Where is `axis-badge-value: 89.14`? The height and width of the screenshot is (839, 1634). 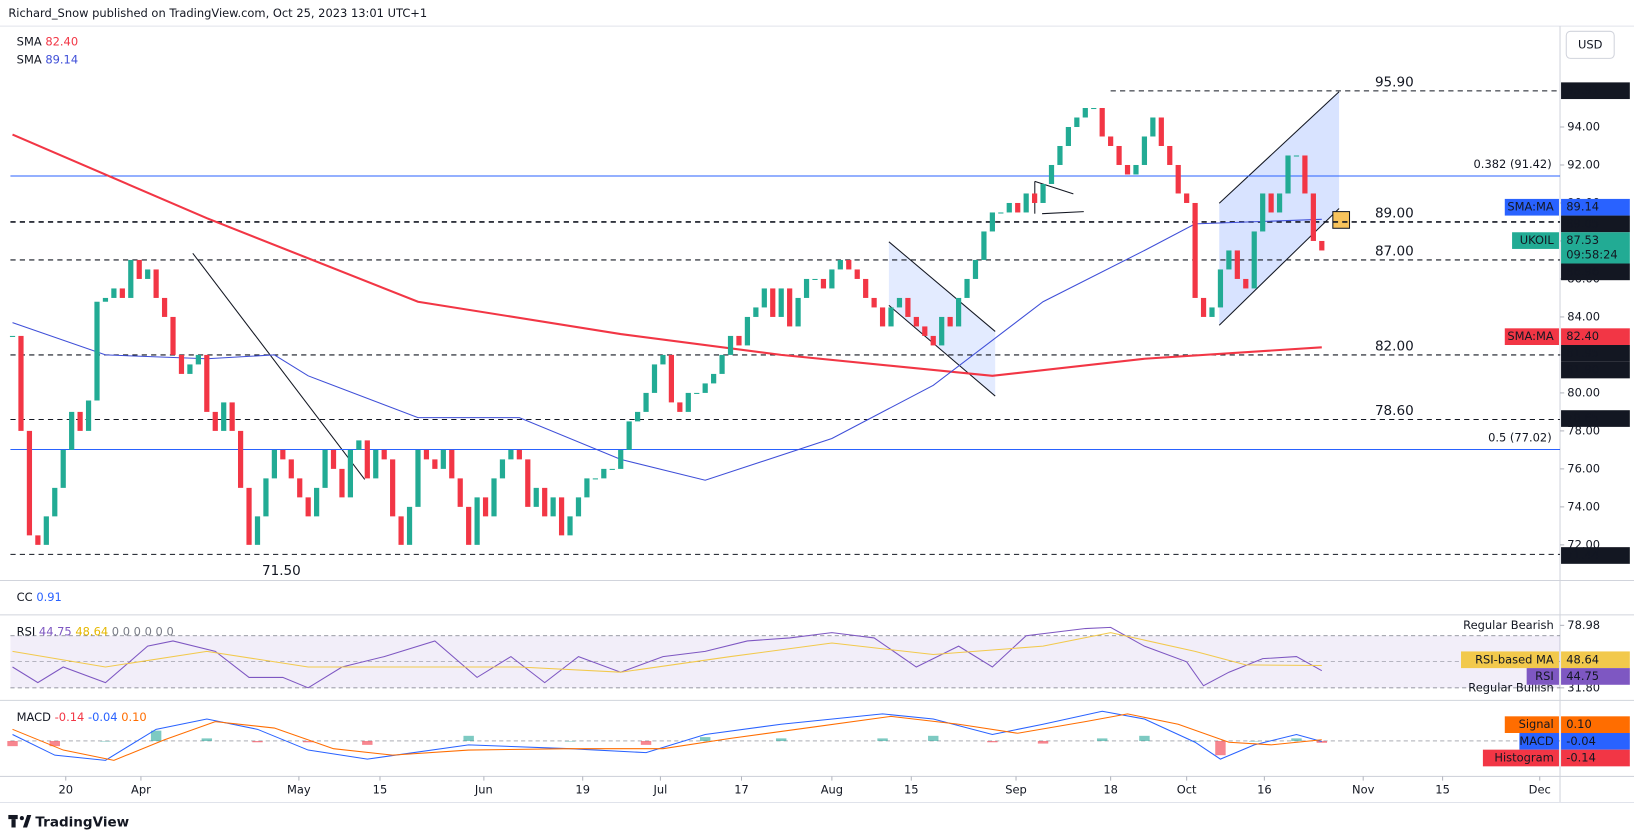
axis-badge-value: 89.14 is located at coordinates (1582, 207).